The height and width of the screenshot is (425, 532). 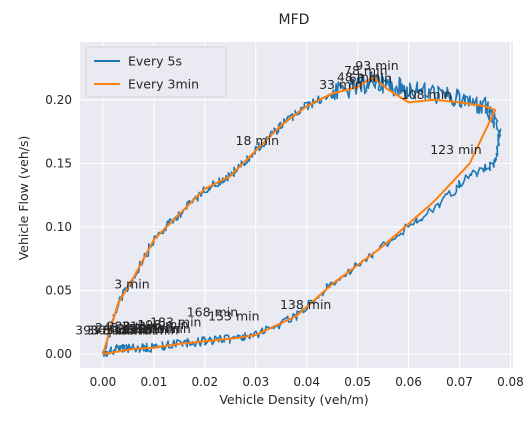 What do you see at coordinates (163, 84) in the screenshot?
I see `legend-label-every-3min: Every 3min` at bounding box center [163, 84].